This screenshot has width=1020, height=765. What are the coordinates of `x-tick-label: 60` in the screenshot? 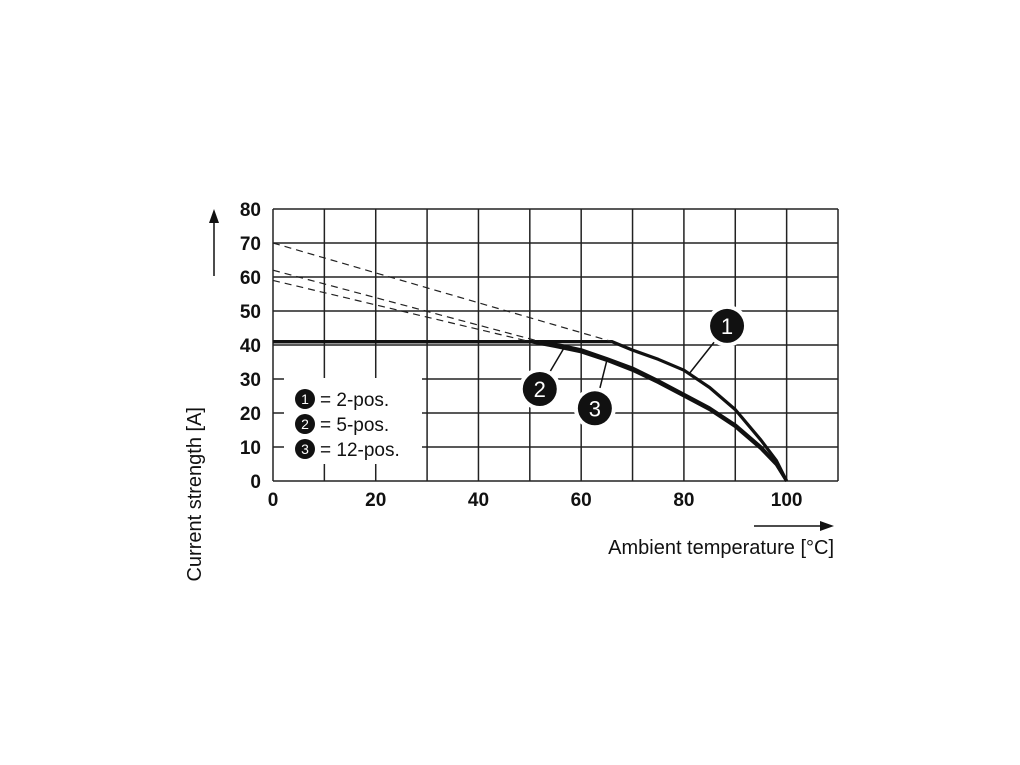 It's located at (581, 500).